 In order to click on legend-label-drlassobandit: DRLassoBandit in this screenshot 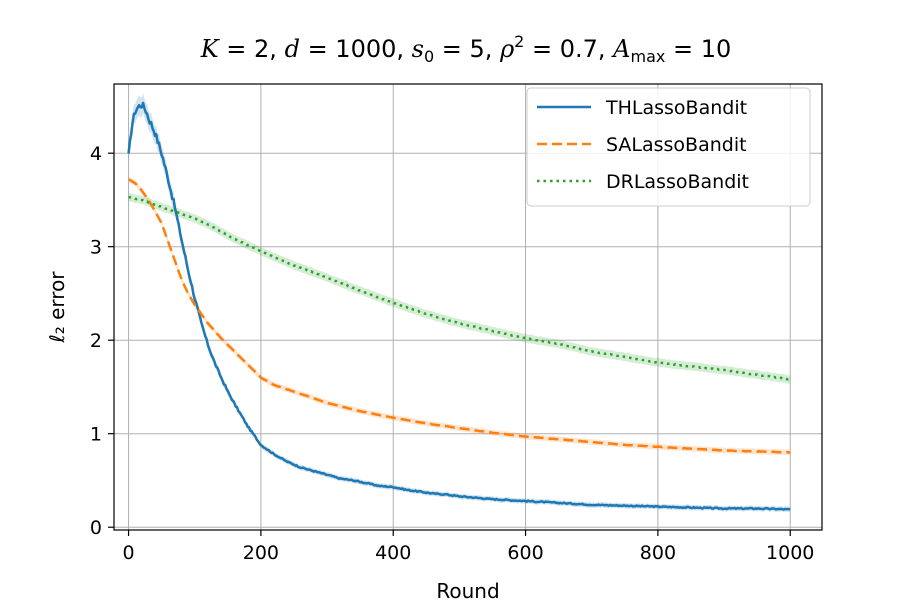, I will do `click(677, 182)`.